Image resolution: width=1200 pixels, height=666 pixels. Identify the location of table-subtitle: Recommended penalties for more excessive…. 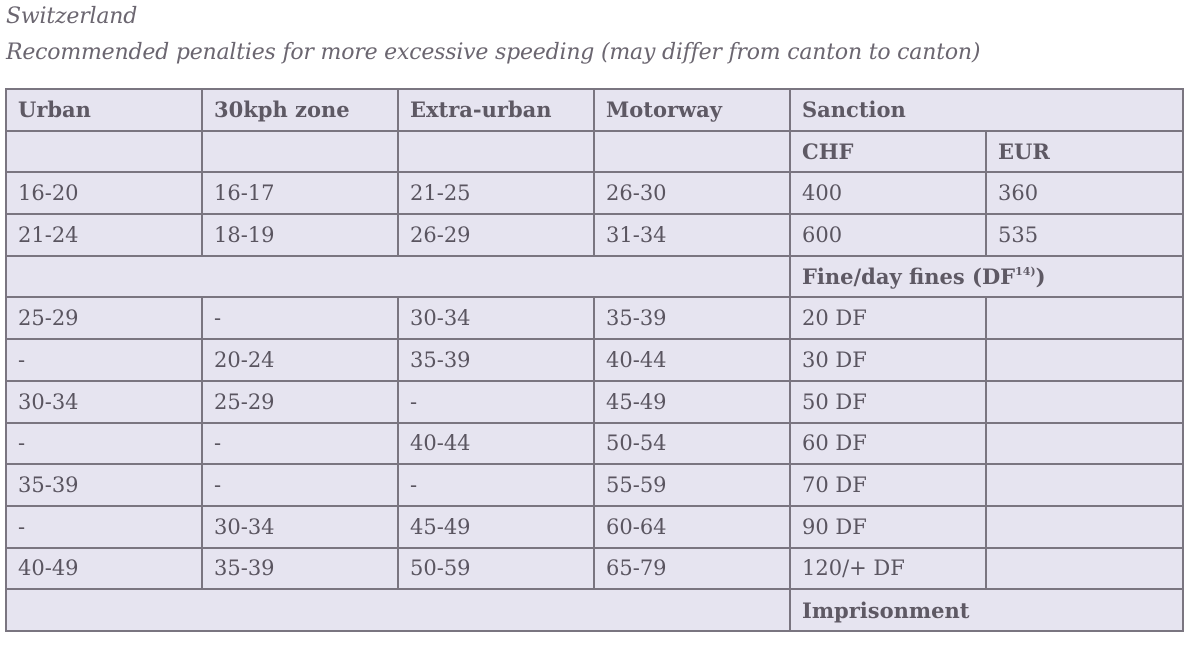
(493, 52).